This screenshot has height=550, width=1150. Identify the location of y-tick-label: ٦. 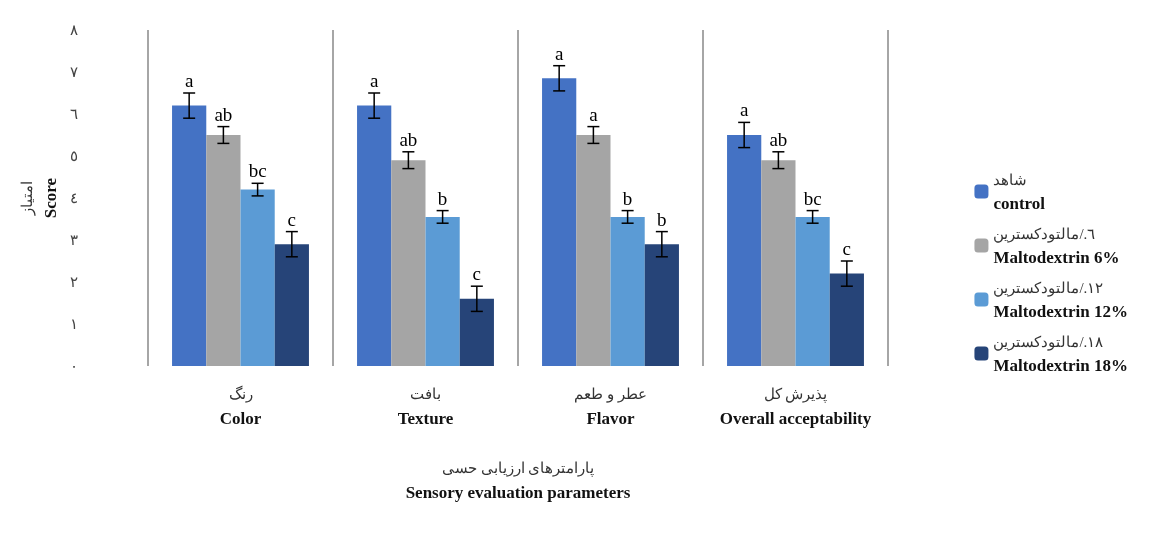
(74, 114).